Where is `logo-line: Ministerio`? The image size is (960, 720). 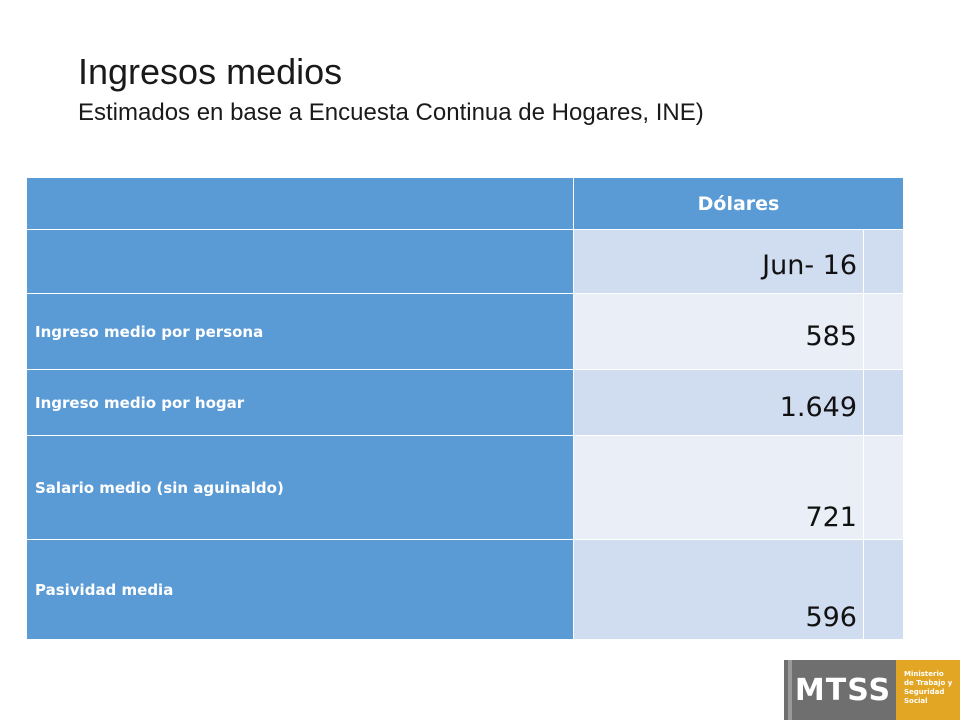
logo-line: Ministerio is located at coordinates (924, 674).